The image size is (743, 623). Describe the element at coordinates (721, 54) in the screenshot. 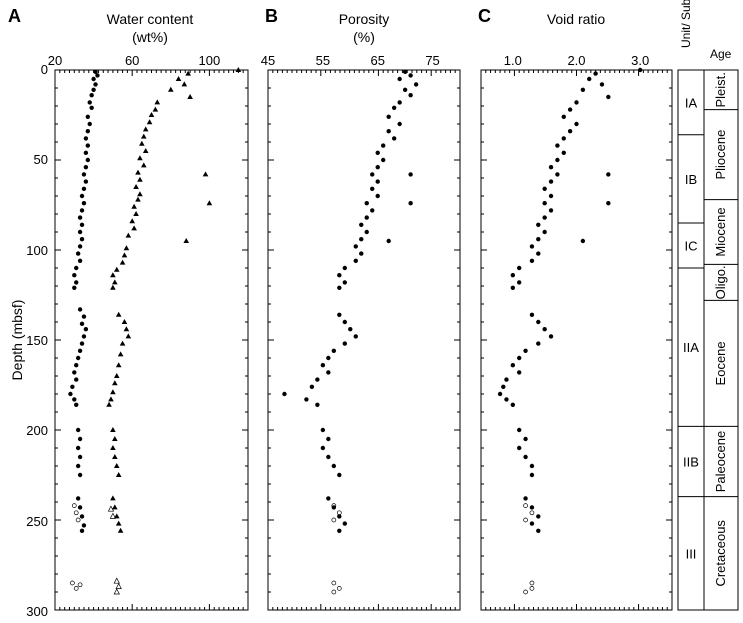

I see `age-header: Age` at that location.